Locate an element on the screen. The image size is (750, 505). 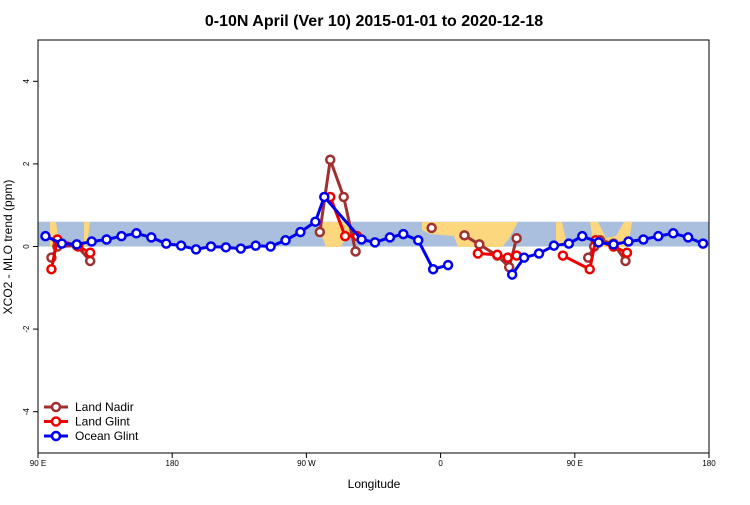
y-tick-label: 4 is located at coordinates (26, 81).